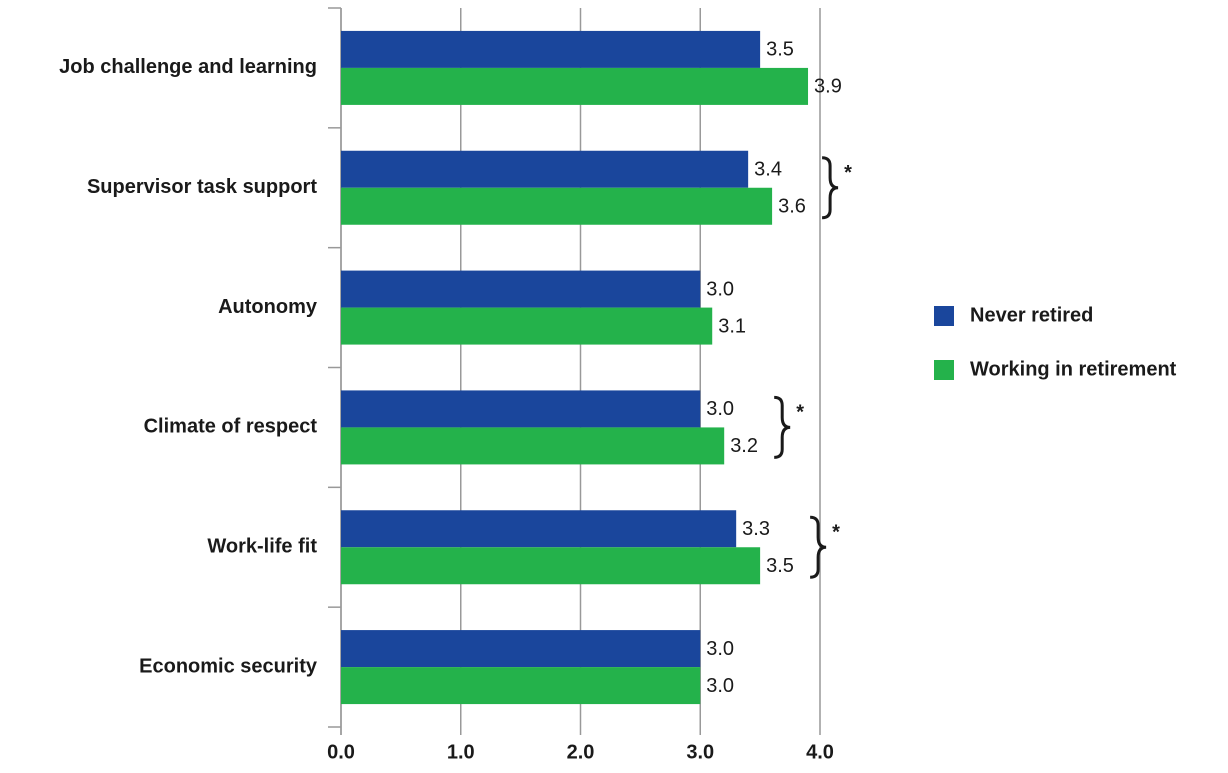  I want to click on x-tick-label: 0.0, so click(341, 752).